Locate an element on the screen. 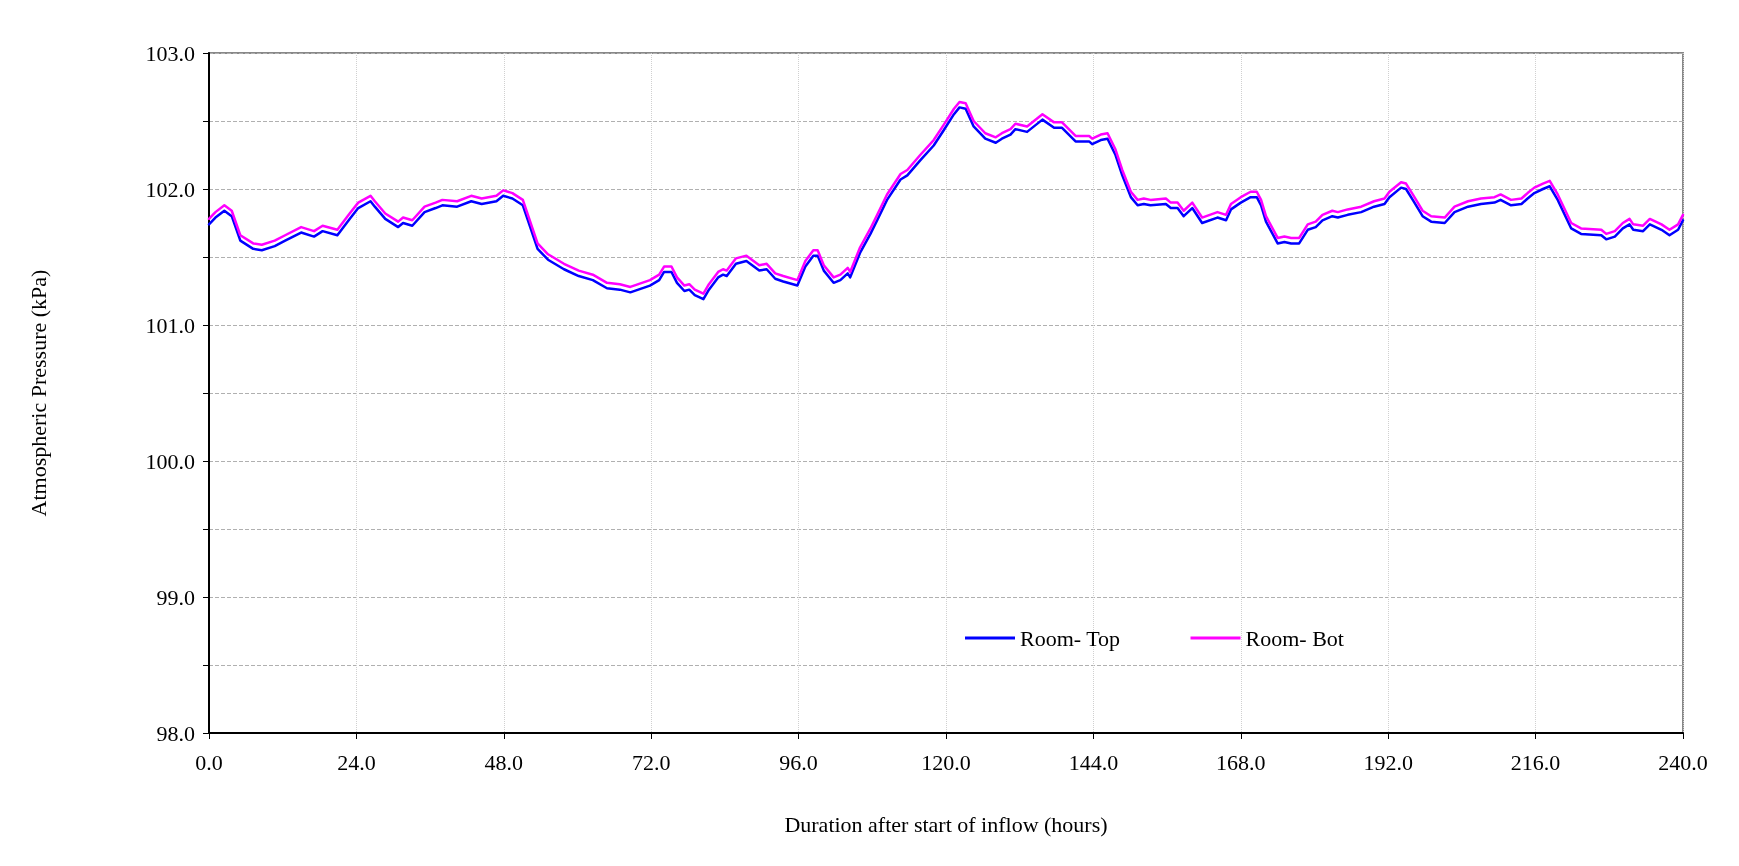 The height and width of the screenshot is (866, 1739). x-tick-label: 192.0 is located at coordinates (1388, 762).